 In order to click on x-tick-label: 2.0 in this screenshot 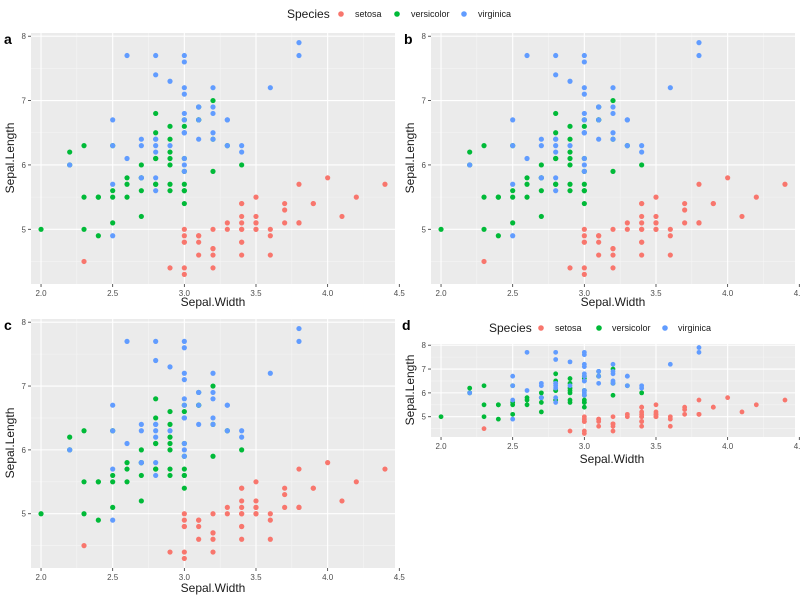, I will do `click(41, 293)`.